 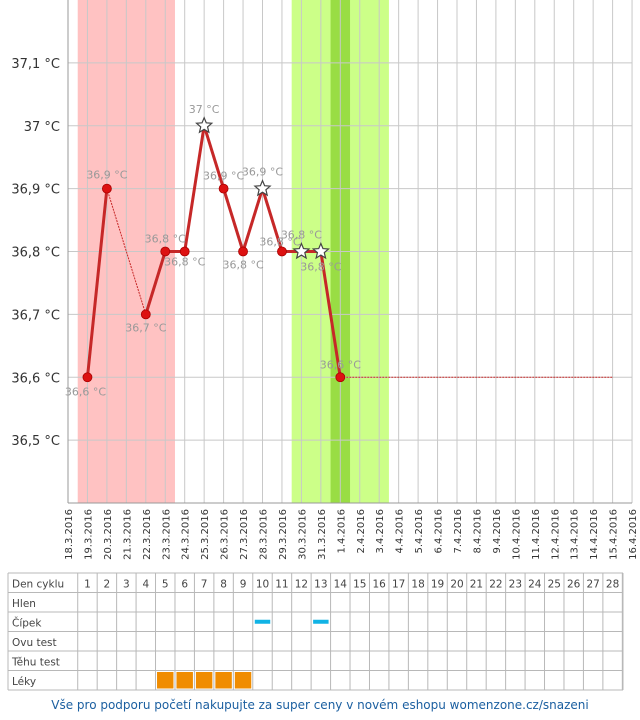 I want to click on x-tick-label: 31.3.2016, so click(x=322, y=534).